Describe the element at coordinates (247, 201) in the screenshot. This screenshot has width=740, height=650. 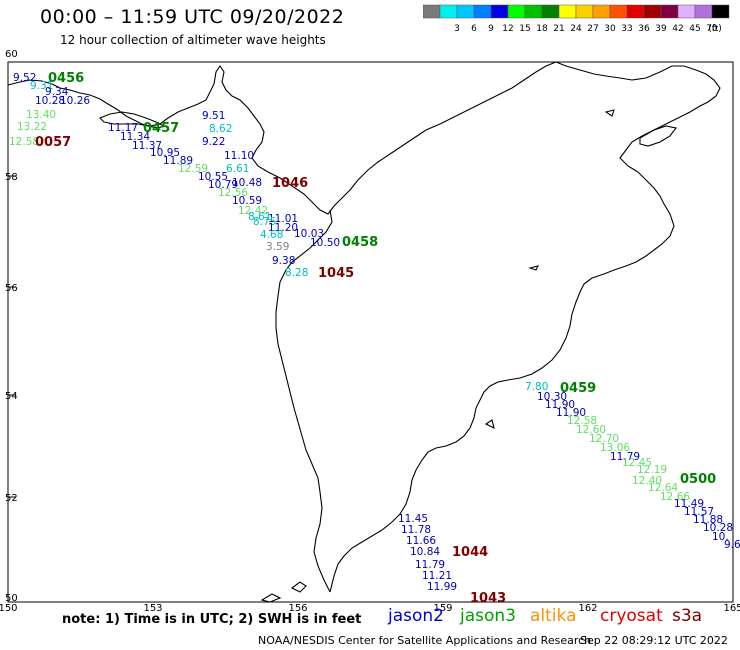
I see `wave-height-label: 10.59` at that location.